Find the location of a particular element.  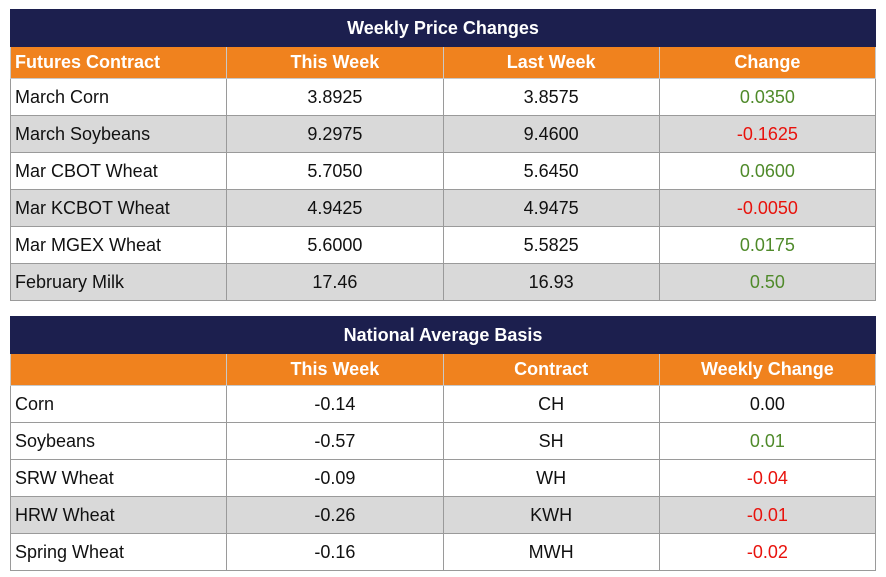

change-cell: 0.50 is located at coordinates (767, 282).